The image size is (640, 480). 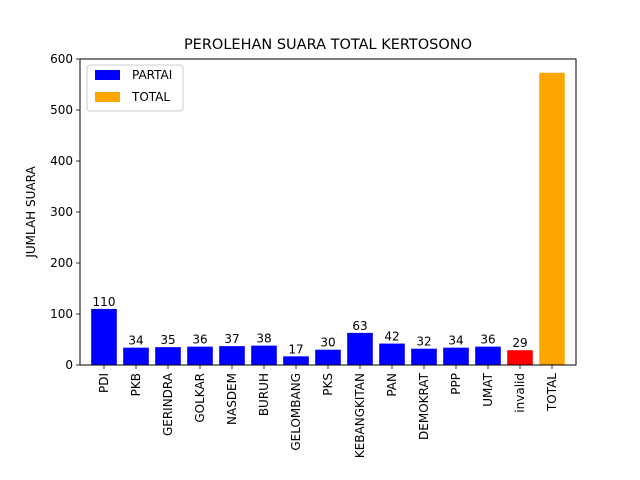 I want to click on legend-swatch-total, so click(x=107, y=97).